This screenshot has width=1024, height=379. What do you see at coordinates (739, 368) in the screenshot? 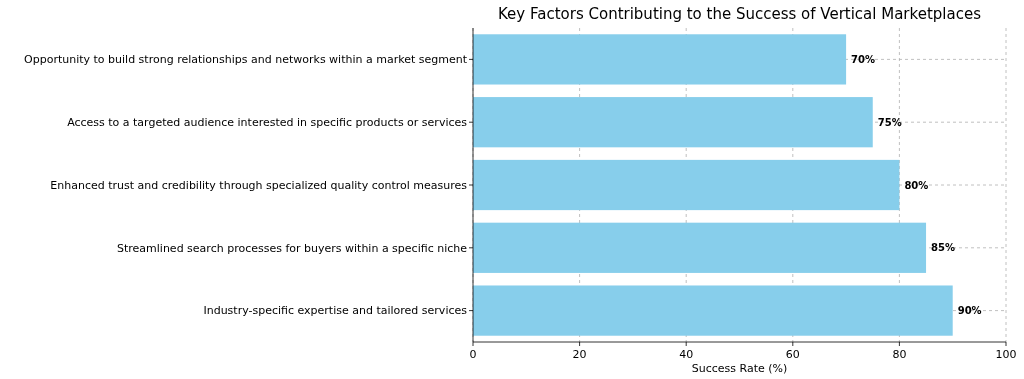
I see `x-axis-title: Success Rate (%)` at bounding box center [739, 368].